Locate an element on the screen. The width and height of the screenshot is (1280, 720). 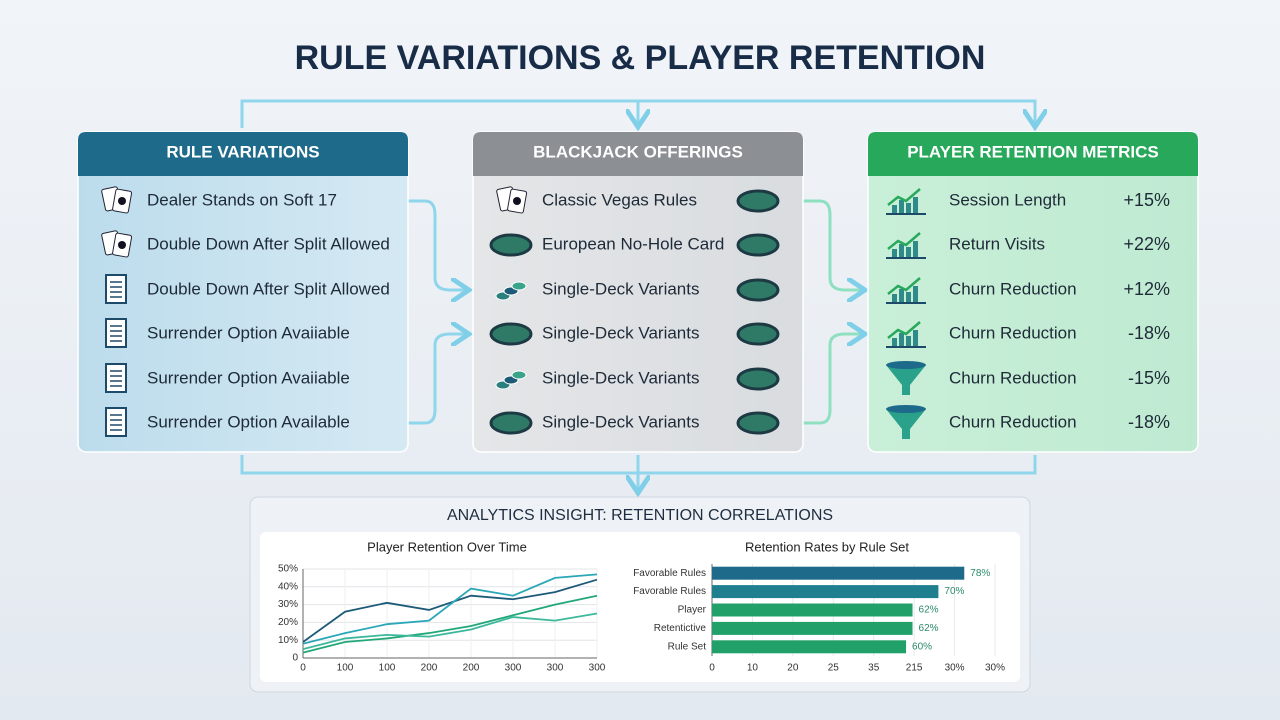
value-label: 60% is located at coordinates (922, 646).